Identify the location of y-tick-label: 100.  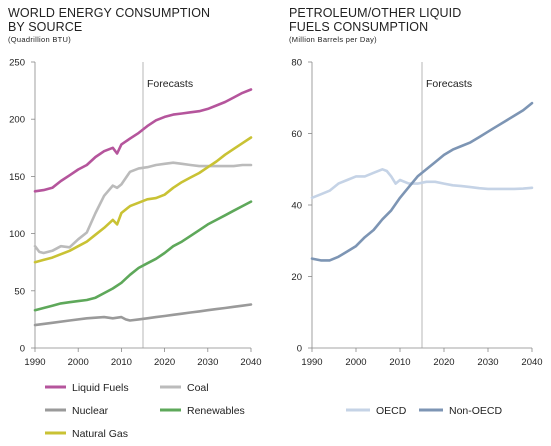
(17, 234).